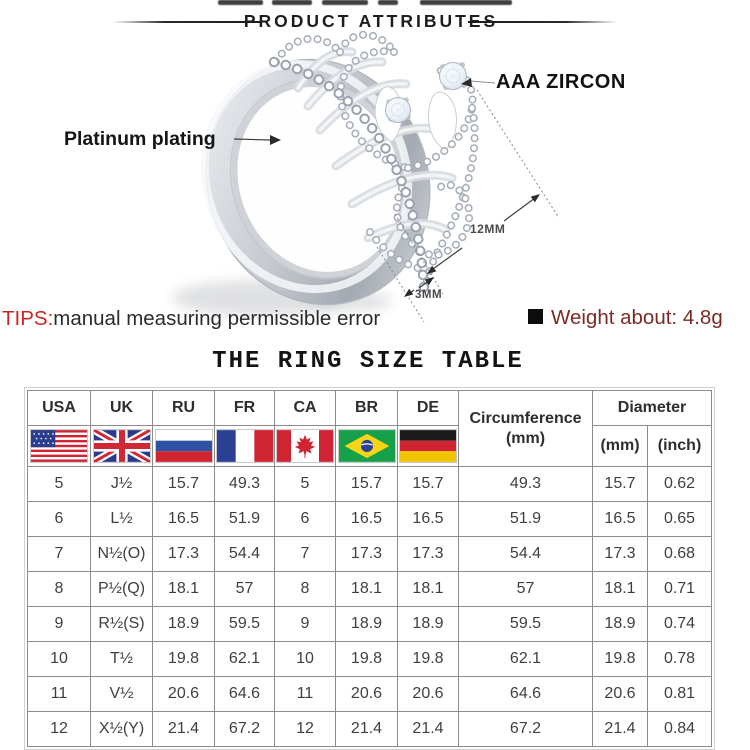 The height and width of the screenshot is (750, 750). I want to click on diameter-inch-header: (inch), so click(679, 446).